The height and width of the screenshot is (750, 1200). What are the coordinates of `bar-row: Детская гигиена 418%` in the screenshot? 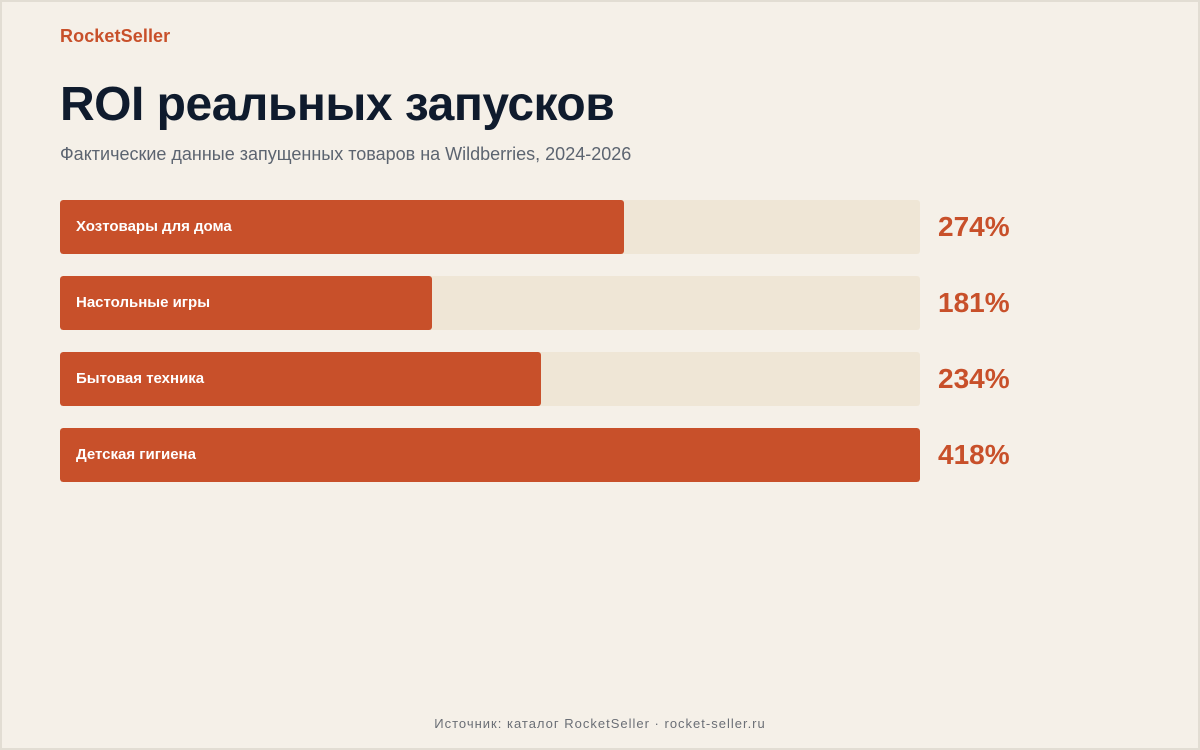 It's located at (560, 455).